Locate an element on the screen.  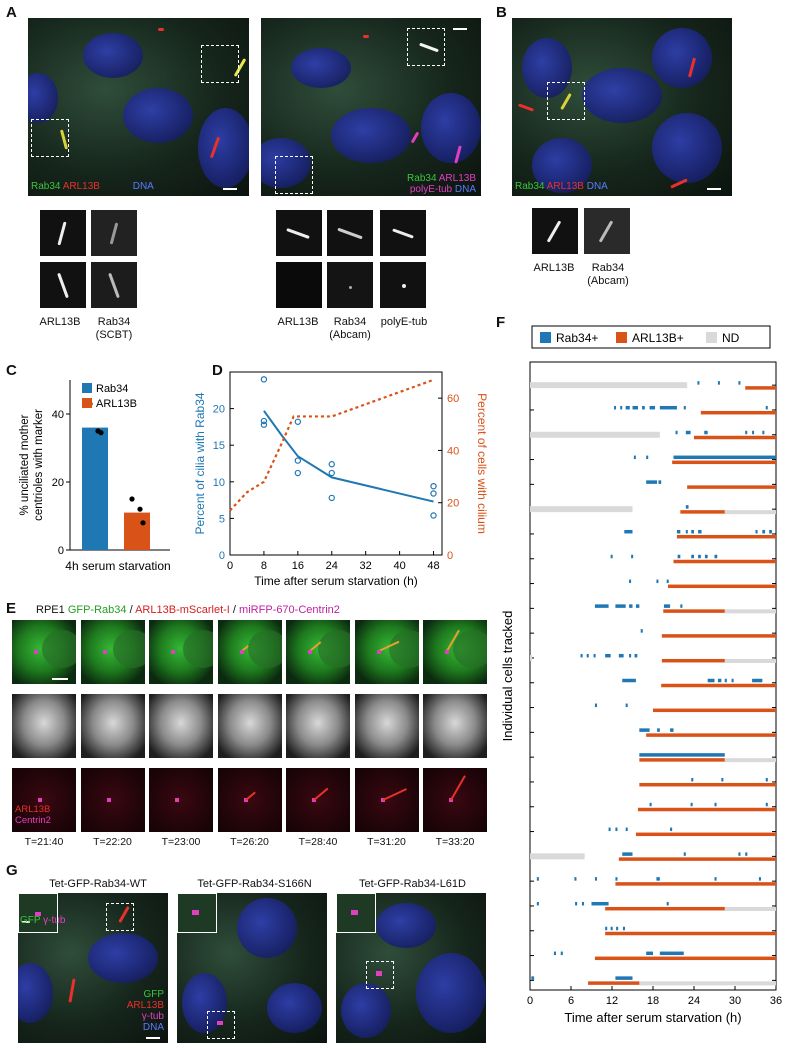
timepoint-label: T=33:20 is located at coordinates (455, 842).